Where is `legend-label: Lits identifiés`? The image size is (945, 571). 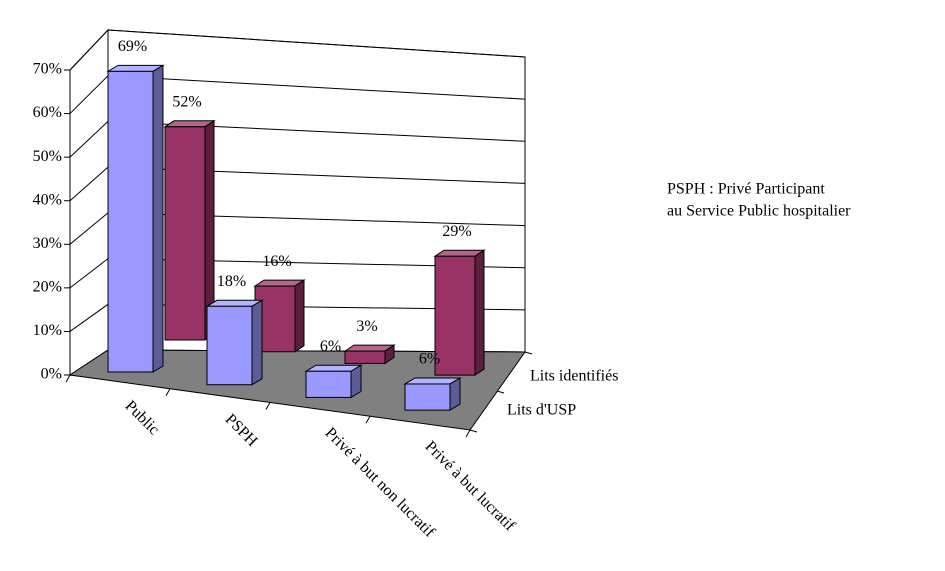
legend-label: Lits identifiés is located at coordinates (574, 376).